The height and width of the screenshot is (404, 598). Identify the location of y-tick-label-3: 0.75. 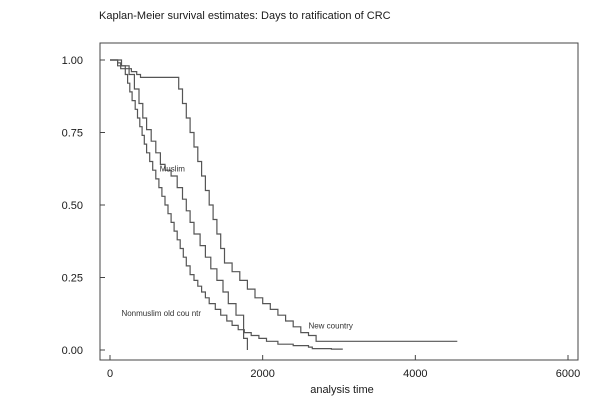
(72, 134).